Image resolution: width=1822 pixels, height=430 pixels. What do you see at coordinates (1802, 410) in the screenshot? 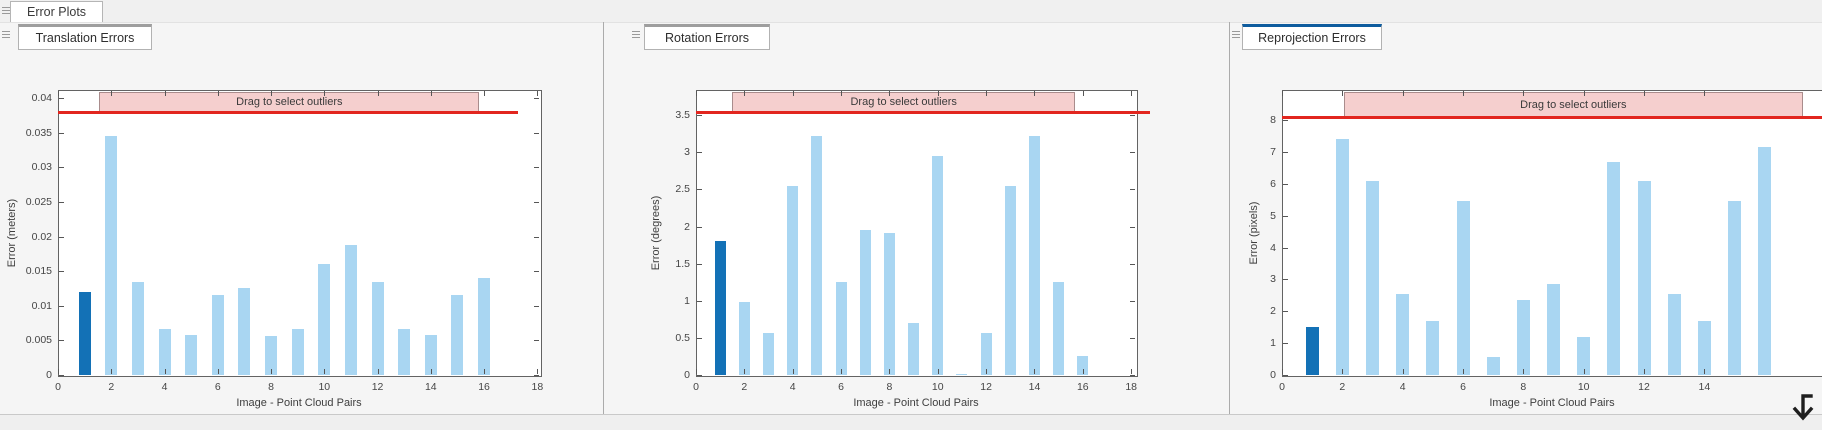
I see `down-arrow-icon` at bounding box center [1802, 410].